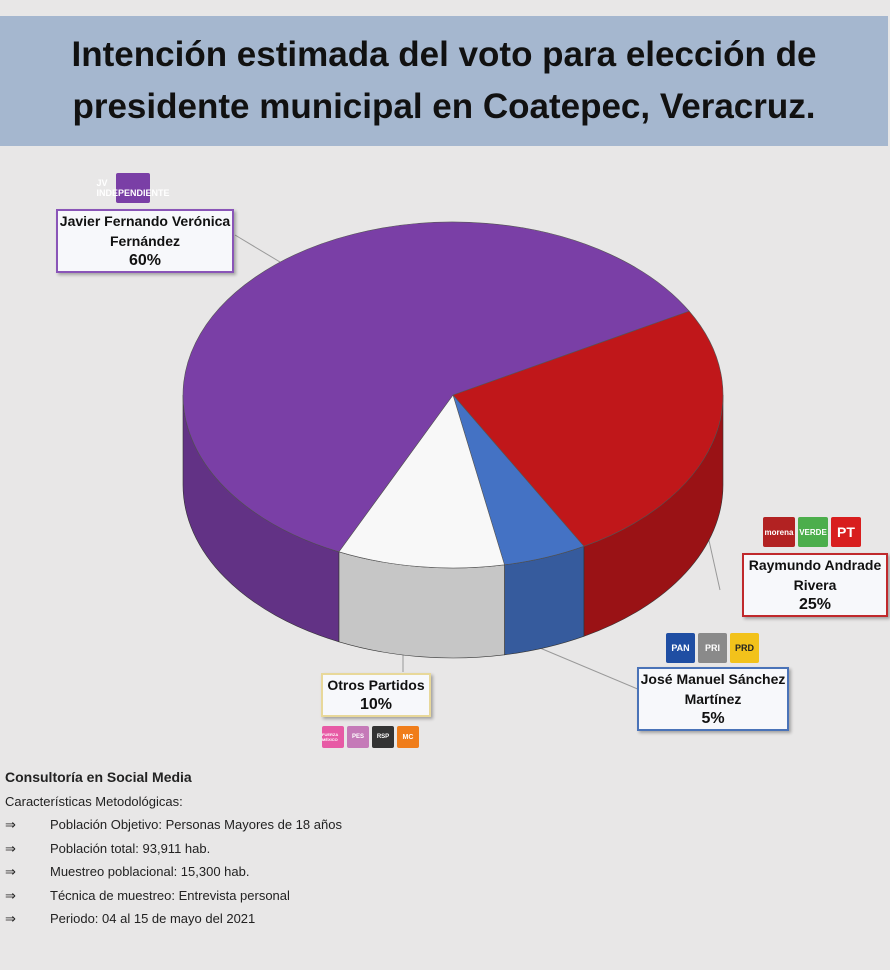  I want to click on label-otros: Otros Partidos 10%, so click(376, 695).